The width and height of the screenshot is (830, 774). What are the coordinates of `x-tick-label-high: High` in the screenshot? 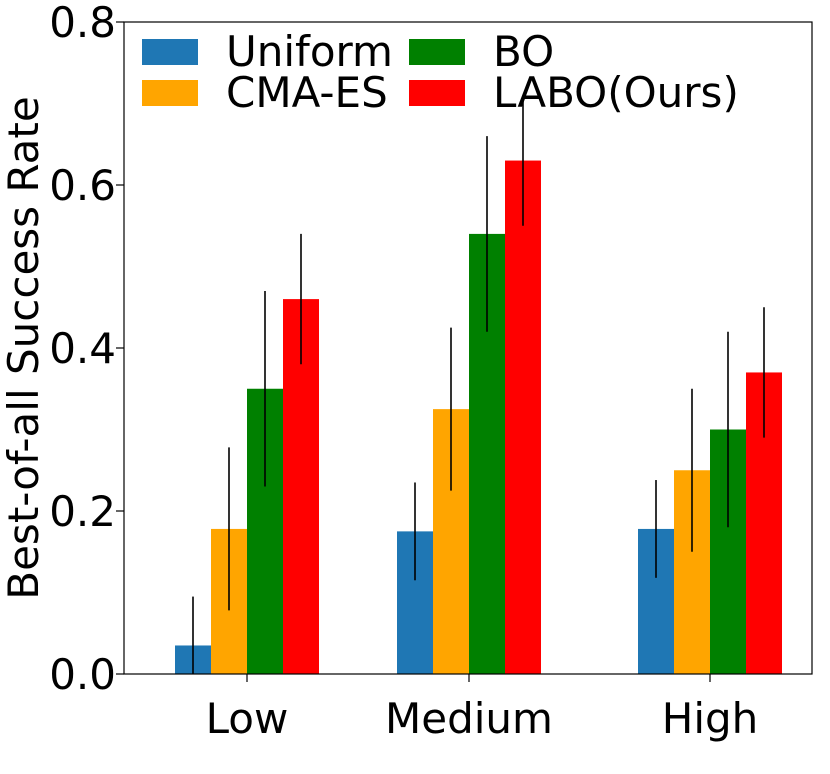 It's located at (710, 718).